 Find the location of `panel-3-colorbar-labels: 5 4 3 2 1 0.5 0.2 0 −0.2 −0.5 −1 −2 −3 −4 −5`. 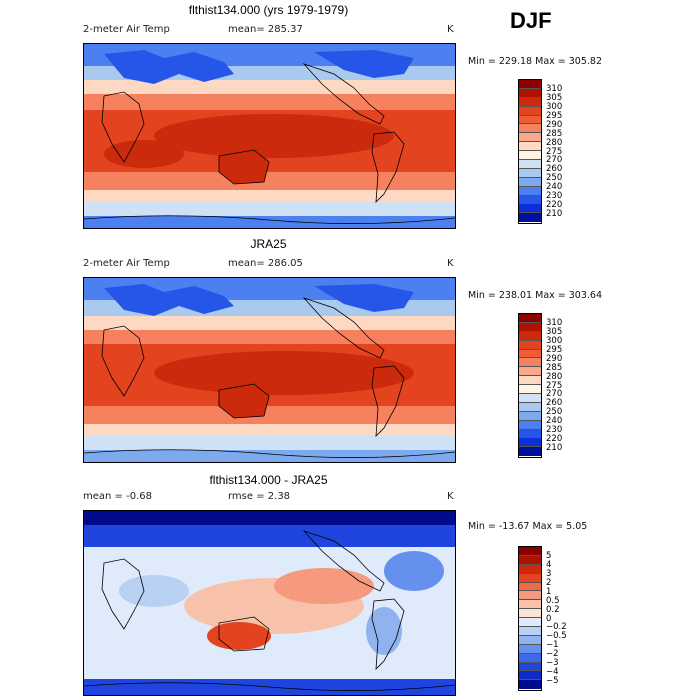

panel-3-colorbar-labels: 5 4 3 2 1 0.5 0.2 0 −0.2 −0.5 −1 −2 −3 −4 −5 is located at coordinates (566, 619).